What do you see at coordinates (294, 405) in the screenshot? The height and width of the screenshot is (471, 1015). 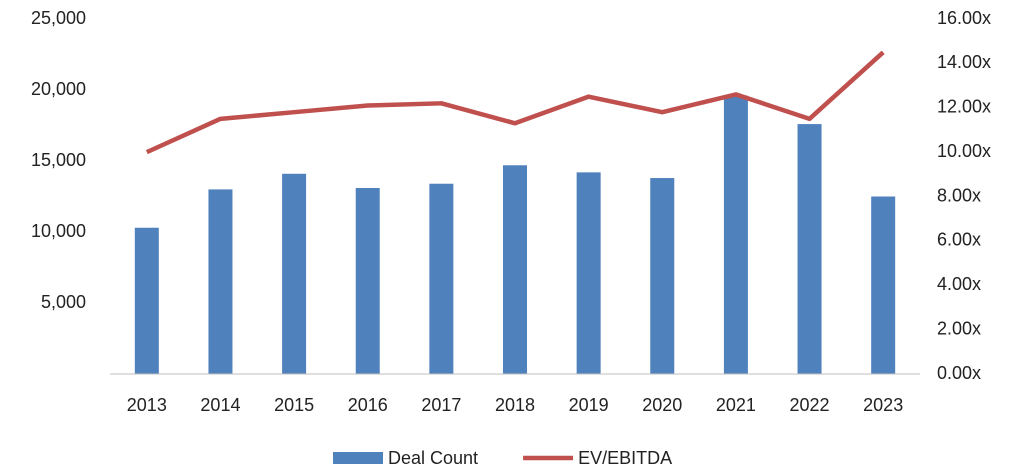 I see `x-tick-label: 2015` at bounding box center [294, 405].